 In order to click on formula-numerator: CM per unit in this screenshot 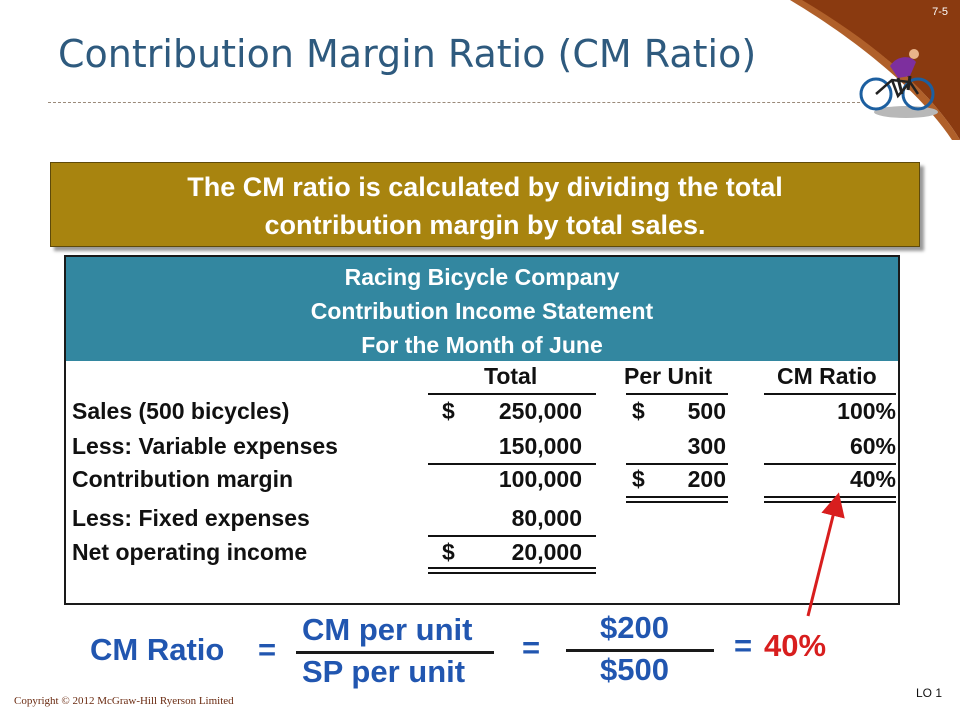, I will do `click(387, 629)`.